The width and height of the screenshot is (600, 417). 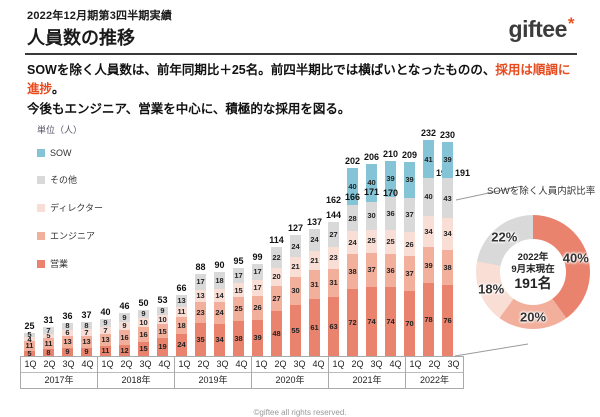 What do you see at coordinates (200, 296) in the screenshot?
I see `bar-segment-director: 13` at bounding box center [200, 296].